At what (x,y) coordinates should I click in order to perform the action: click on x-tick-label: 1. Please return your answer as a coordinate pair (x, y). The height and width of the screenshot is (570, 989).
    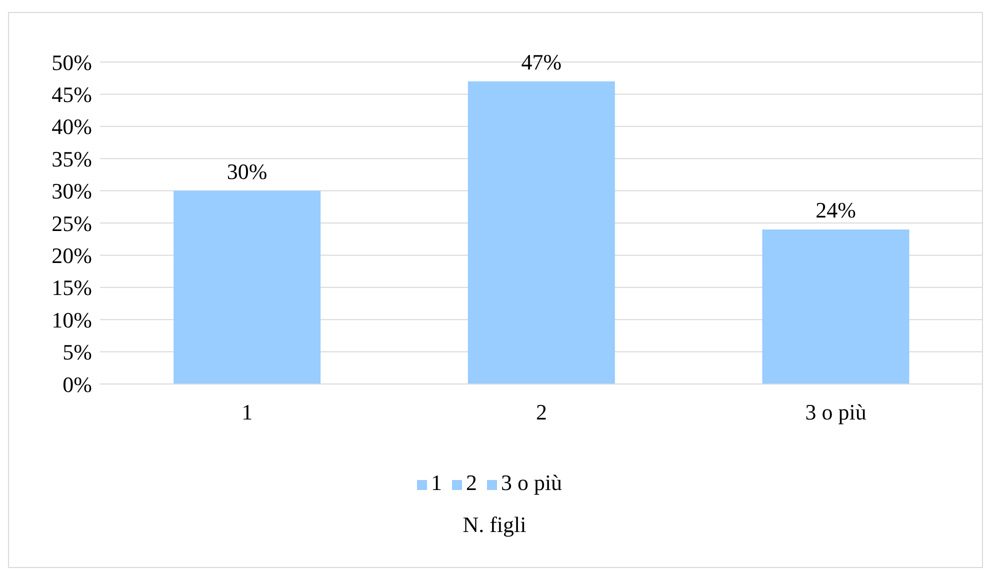
    Looking at the image, I should click on (247, 412).